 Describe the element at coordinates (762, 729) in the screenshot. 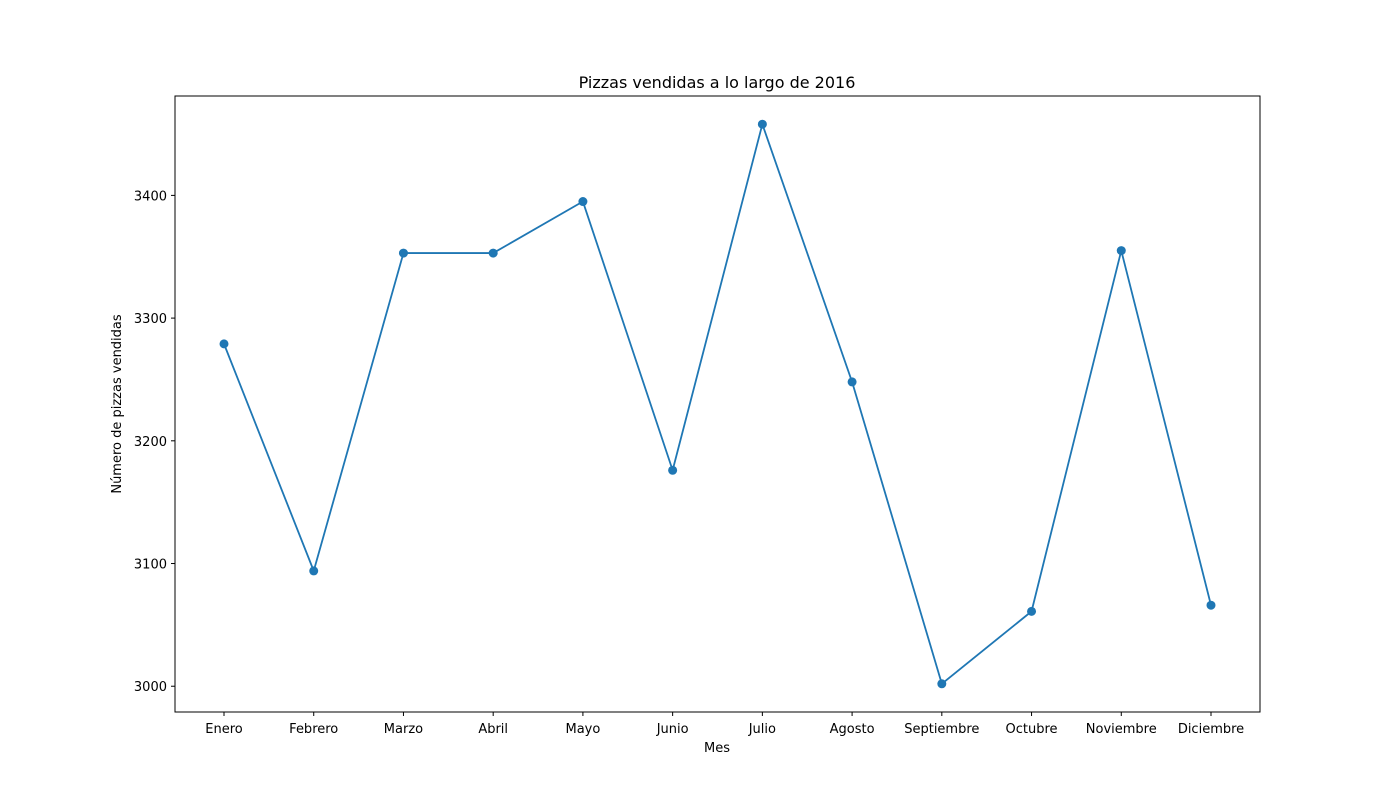

I see `x-tick-label: Julio` at that location.